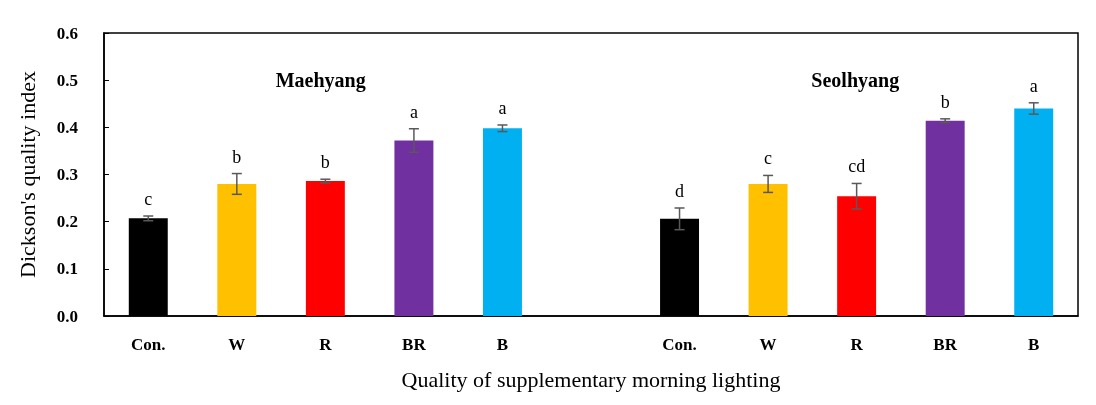 Image resolution: width=1096 pixels, height=405 pixels. What do you see at coordinates (855, 80) in the screenshot?
I see `annotation: Seolhyang` at bounding box center [855, 80].